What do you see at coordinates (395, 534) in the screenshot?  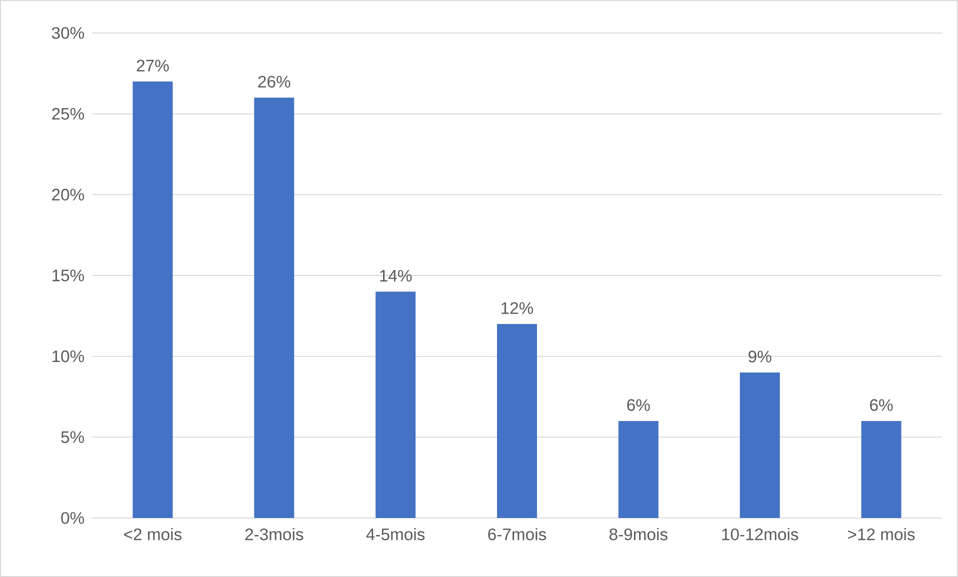 I see `x-tick-label: 4-5mois` at bounding box center [395, 534].